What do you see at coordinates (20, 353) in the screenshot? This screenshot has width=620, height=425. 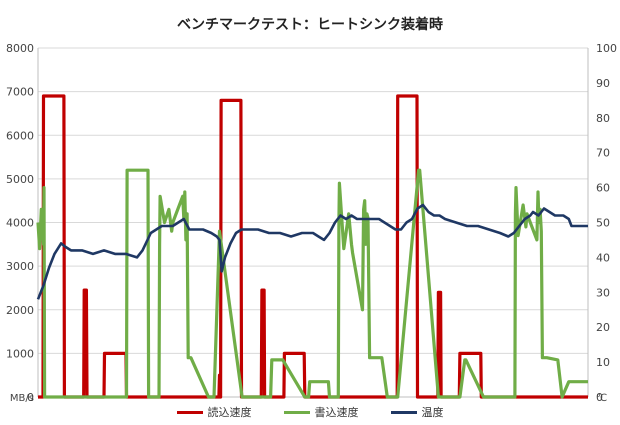 I see `y-tick-label: 1000` at bounding box center [20, 353].